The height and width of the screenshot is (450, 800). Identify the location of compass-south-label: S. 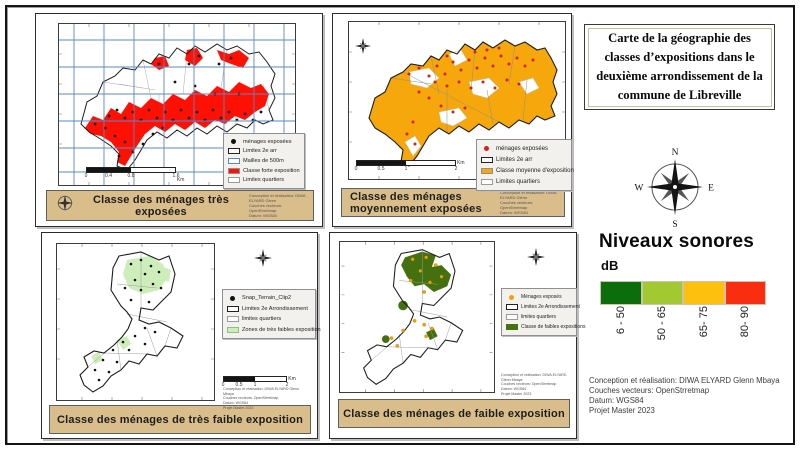
(674, 225).